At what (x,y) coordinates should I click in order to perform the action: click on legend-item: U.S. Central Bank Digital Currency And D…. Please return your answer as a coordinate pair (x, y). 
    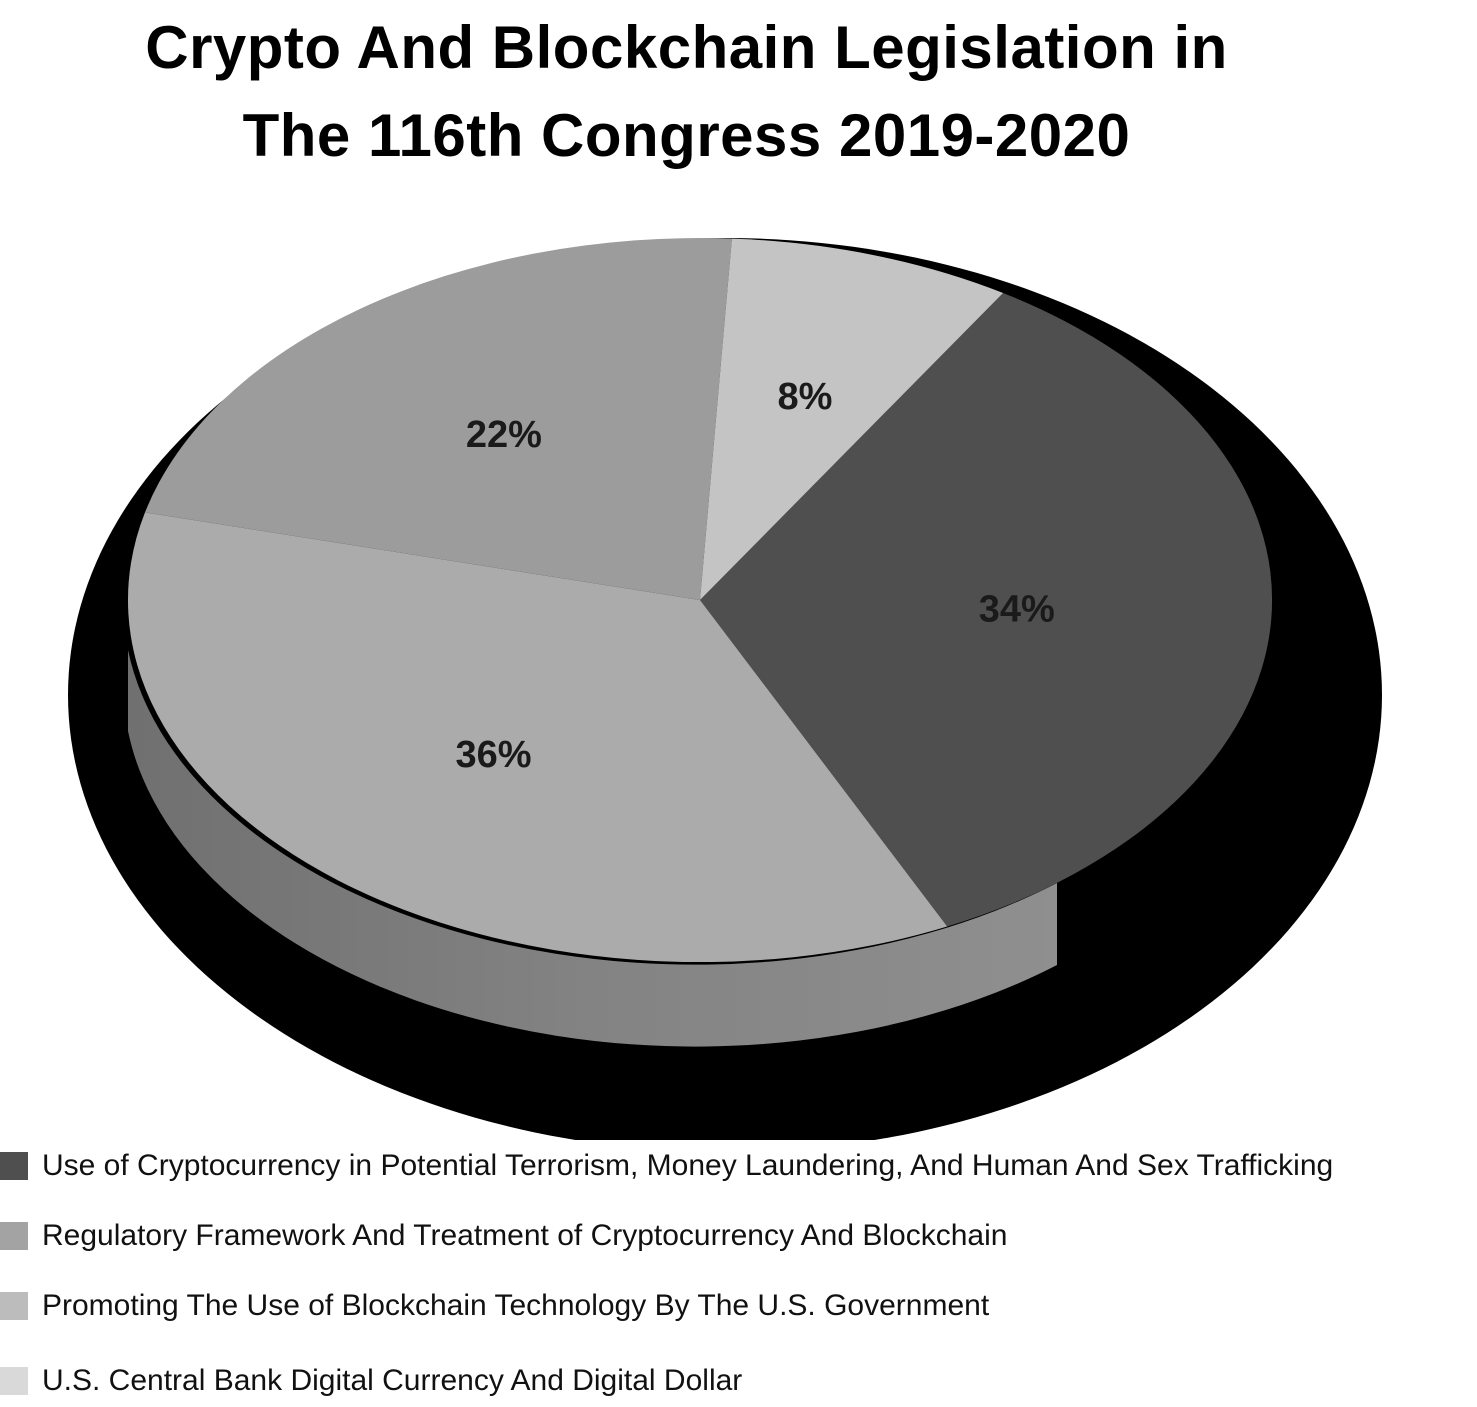
    Looking at the image, I should click on (738, 1385).